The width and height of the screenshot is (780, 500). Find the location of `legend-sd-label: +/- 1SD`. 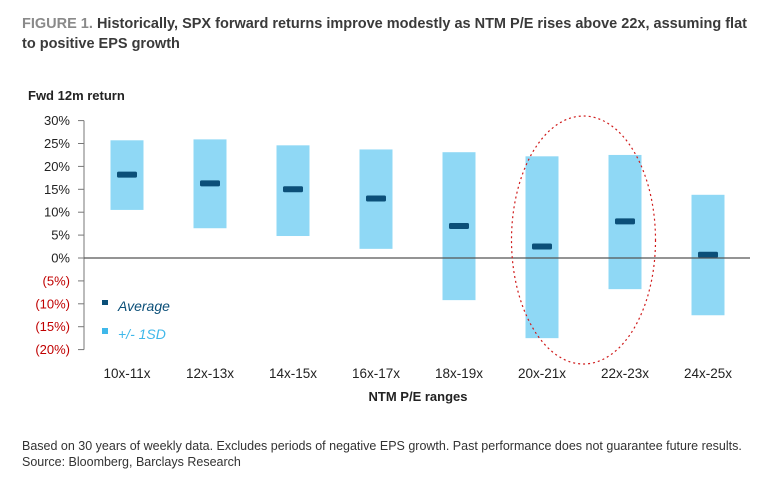

legend-sd-label: +/- 1SD is located at coordinates (142, 334).